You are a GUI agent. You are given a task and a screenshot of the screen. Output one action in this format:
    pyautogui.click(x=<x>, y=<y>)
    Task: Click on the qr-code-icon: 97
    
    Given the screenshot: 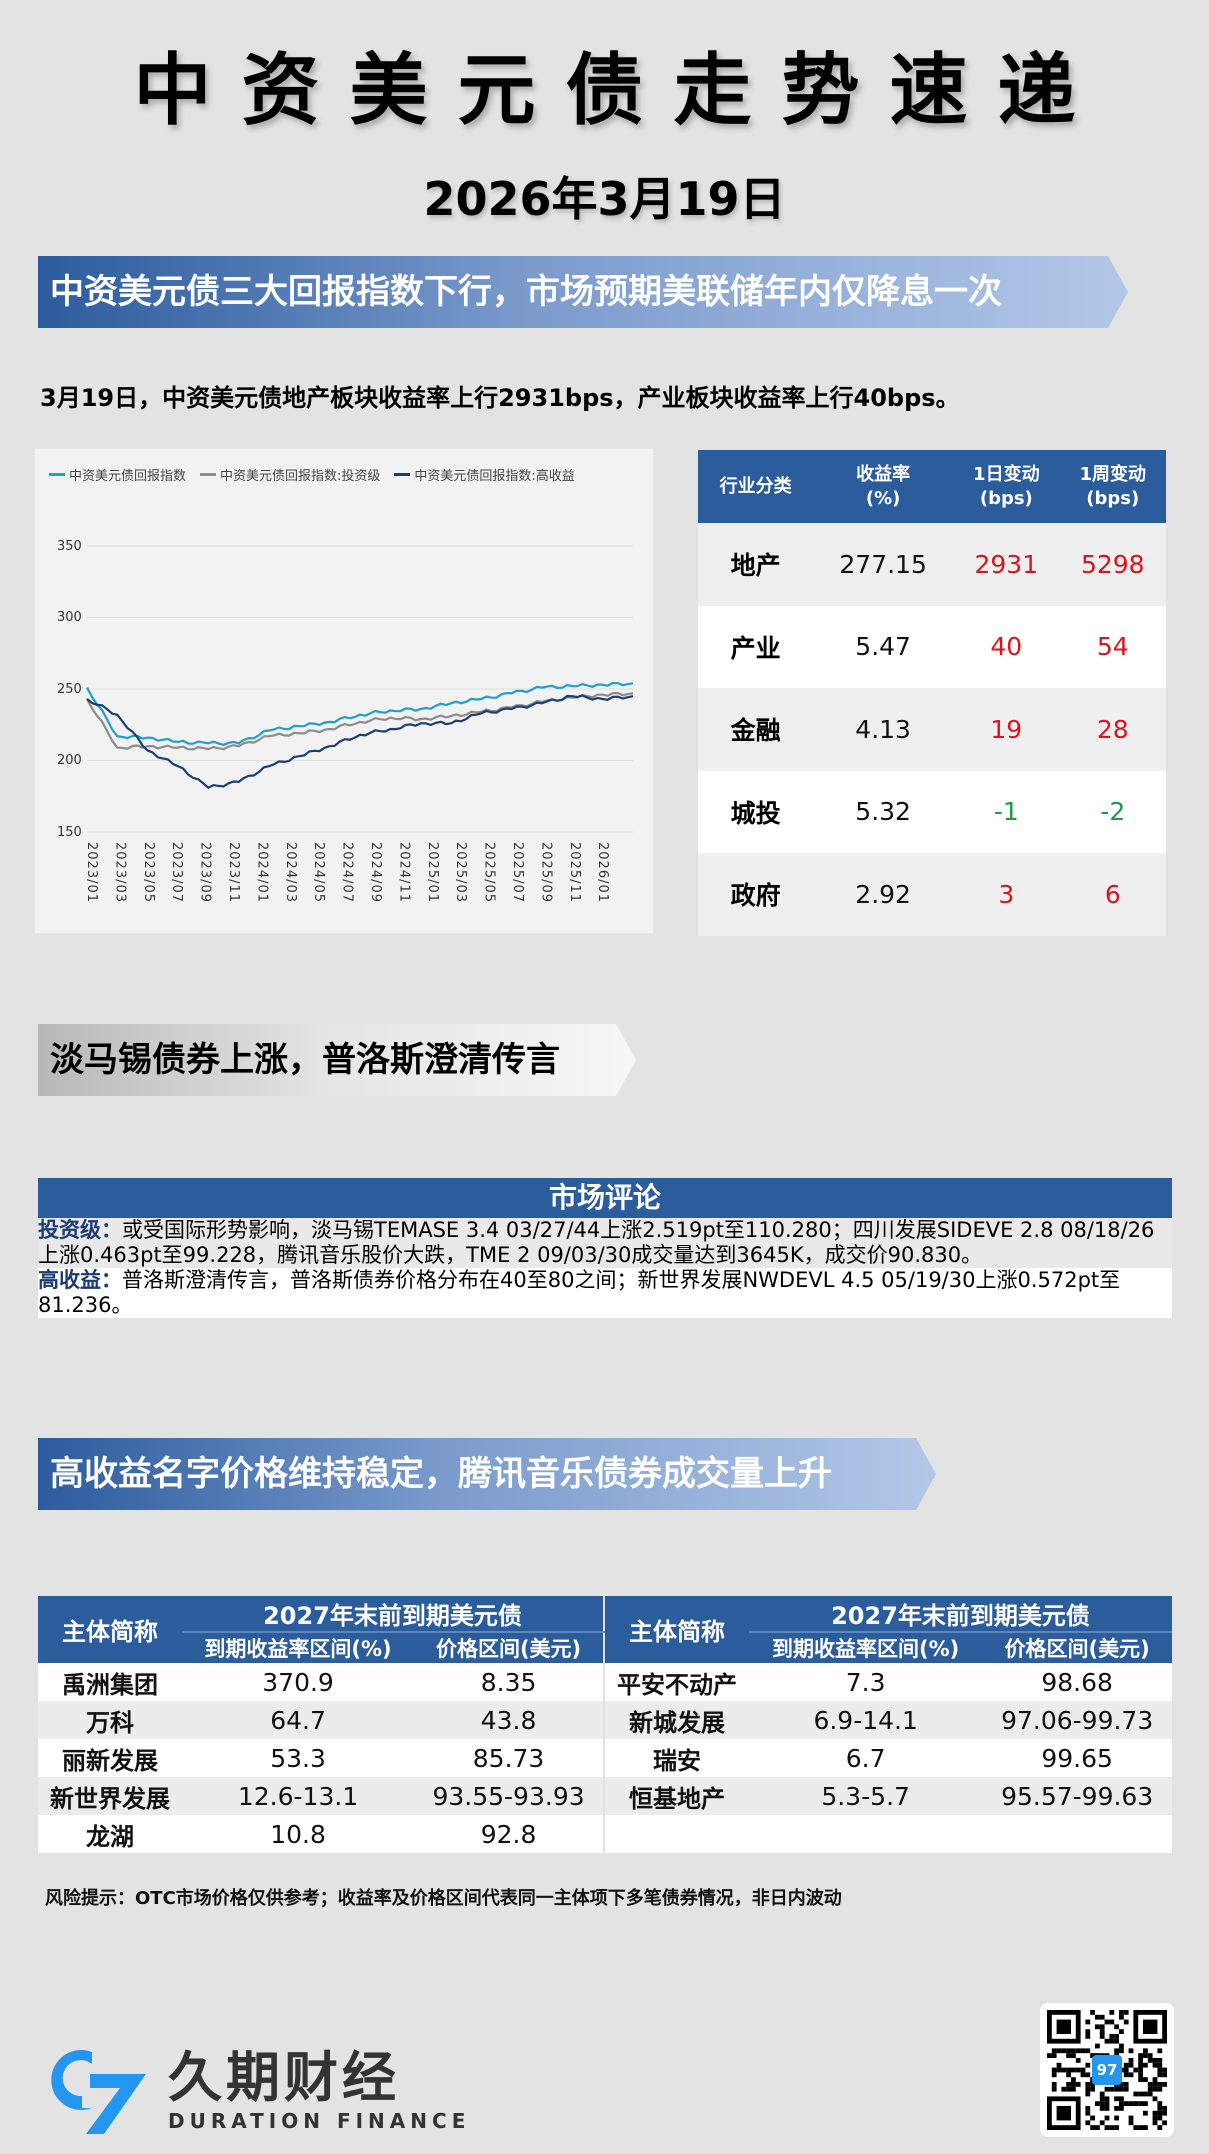 What is the action you would take?
    pyautogui.click(x=1107, y=2070)
    